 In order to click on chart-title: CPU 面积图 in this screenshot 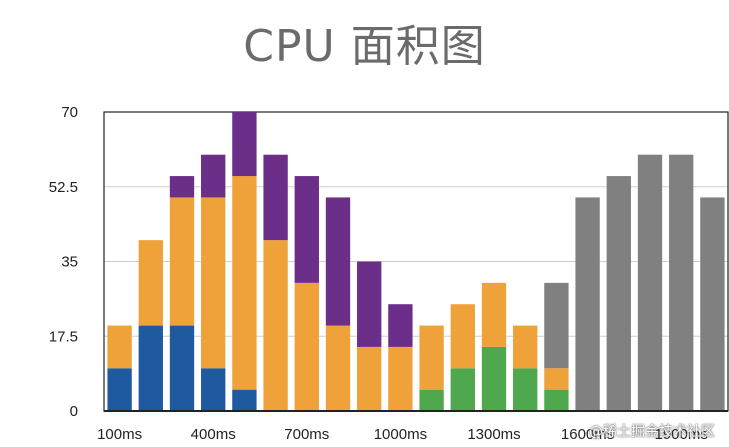, I will do `click(364, 46)`.